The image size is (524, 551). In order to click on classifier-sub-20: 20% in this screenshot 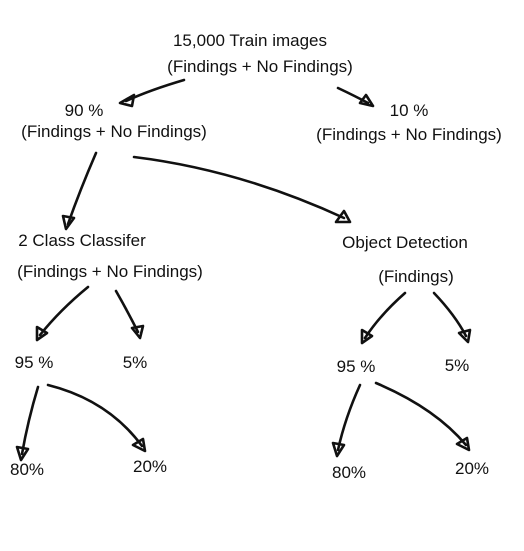, I will do `click(150, 466)`.